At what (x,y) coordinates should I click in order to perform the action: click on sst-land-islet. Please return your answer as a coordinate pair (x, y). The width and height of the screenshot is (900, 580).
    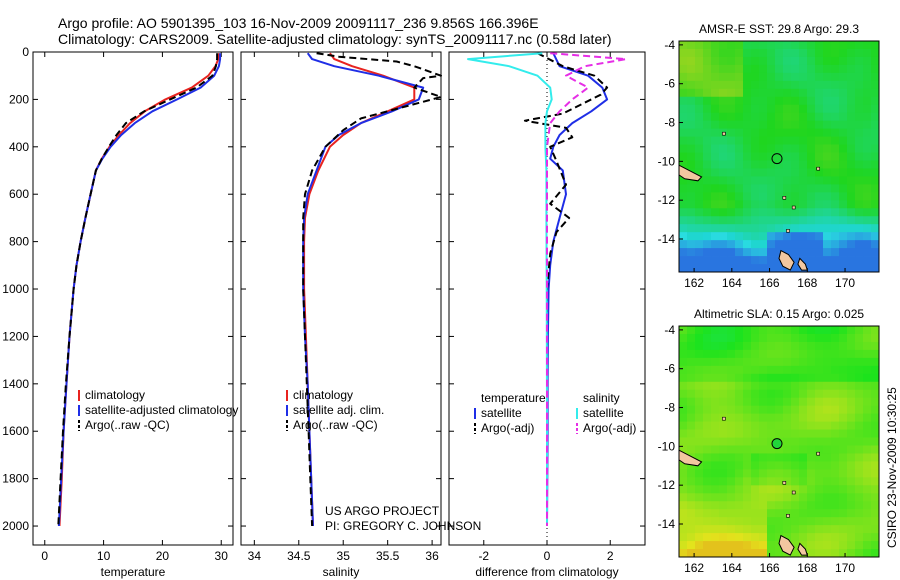
    Looking at the image, I should click on (724, 133).